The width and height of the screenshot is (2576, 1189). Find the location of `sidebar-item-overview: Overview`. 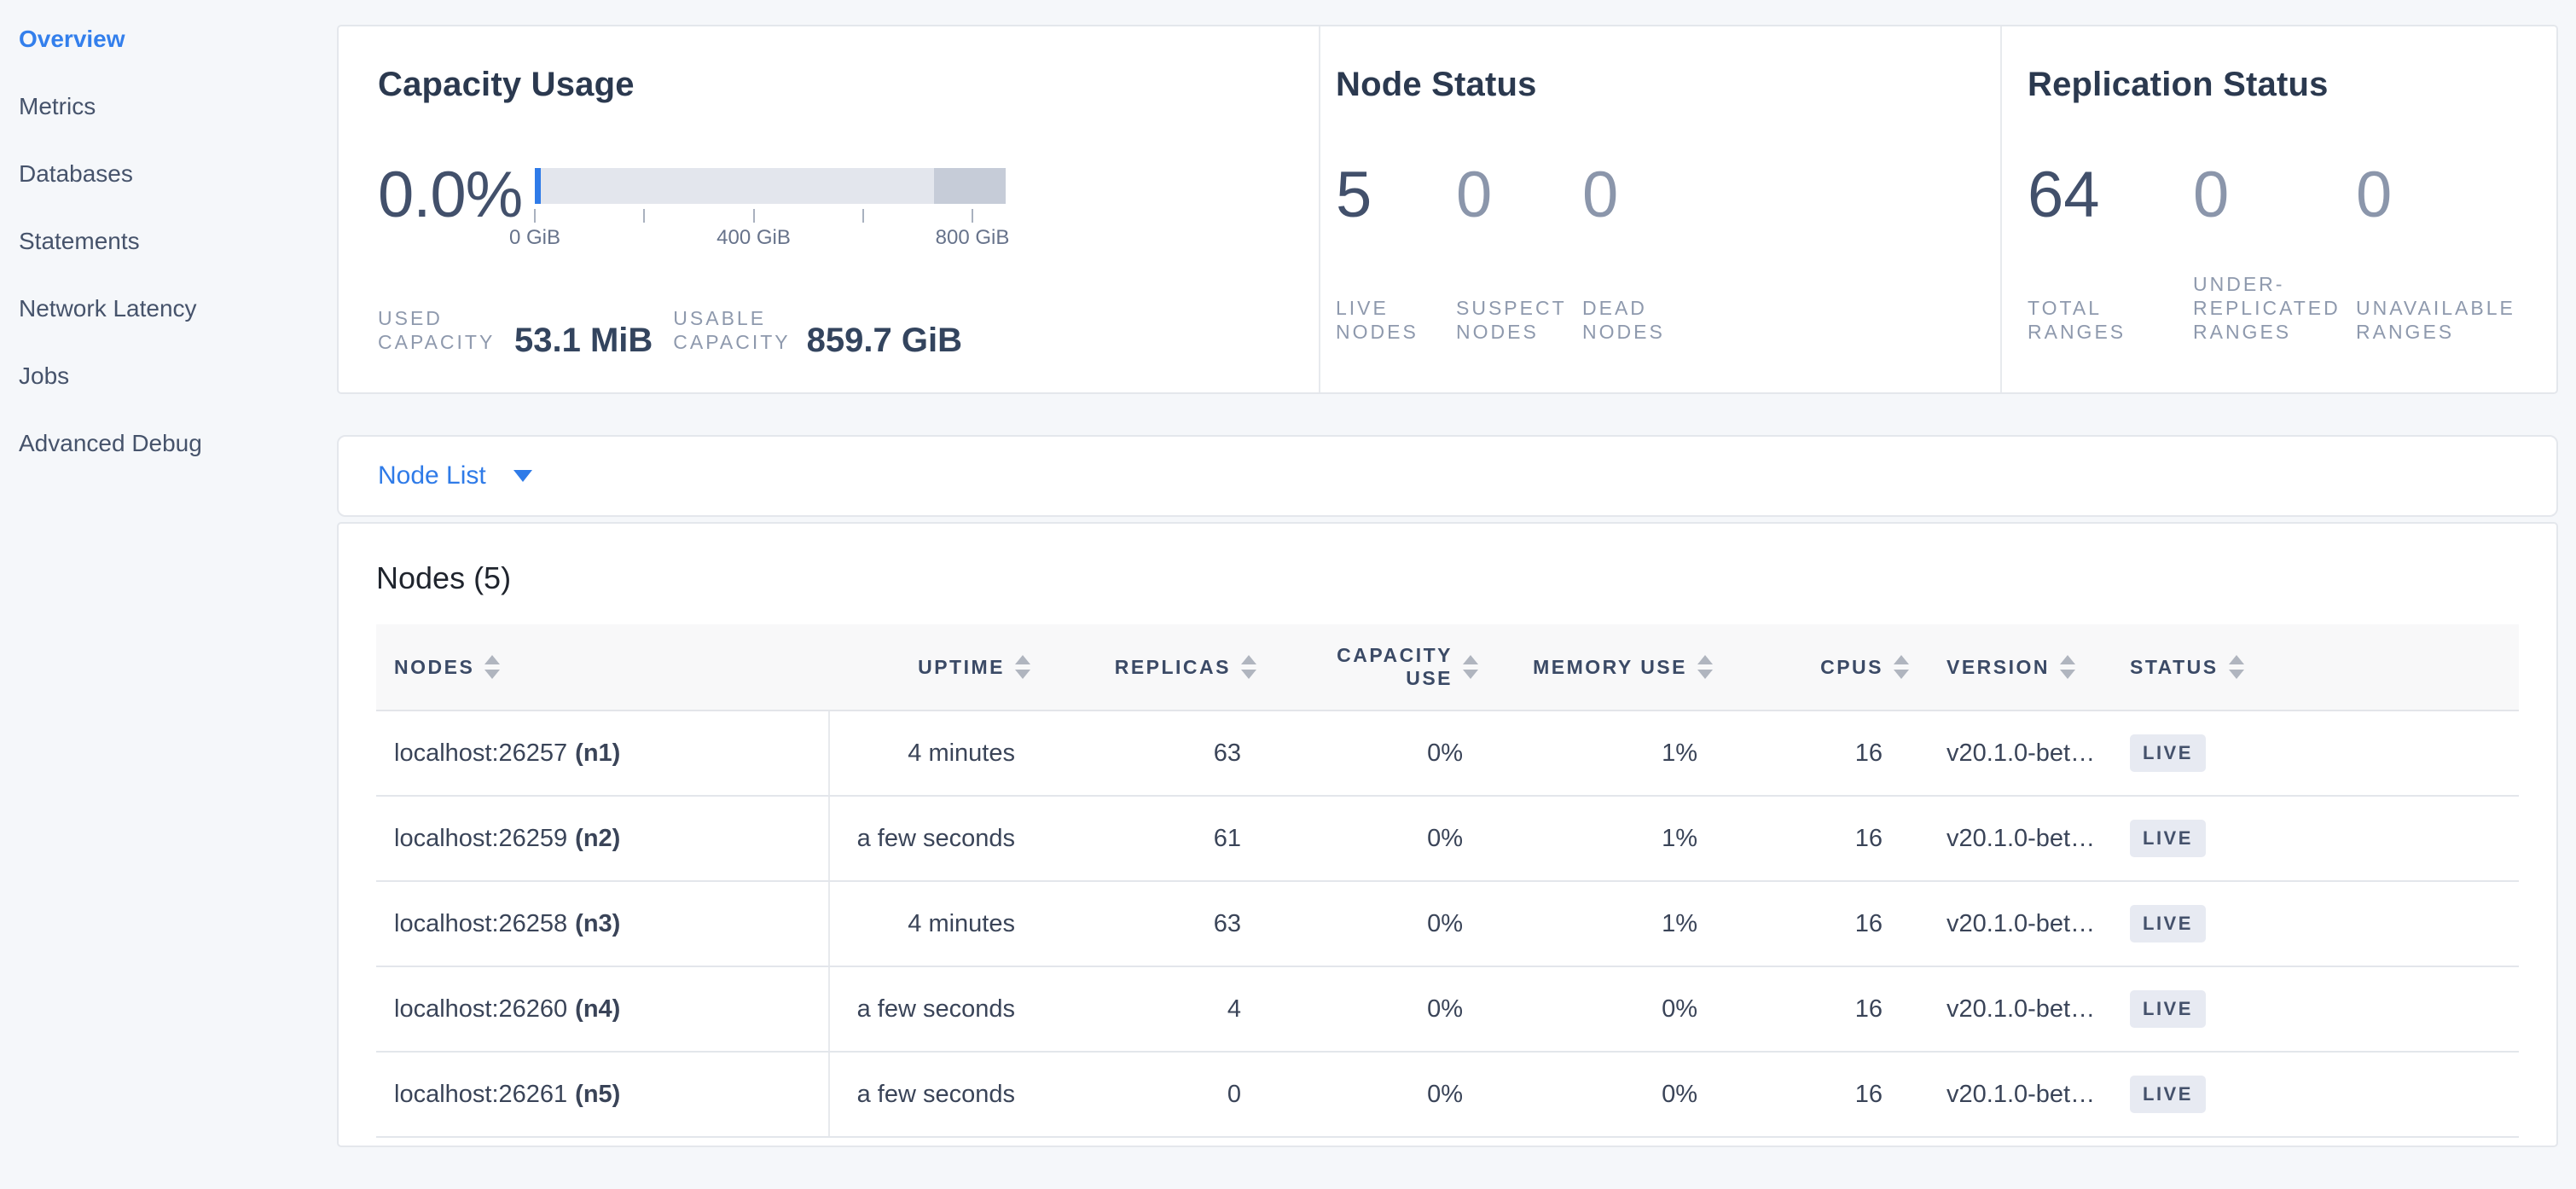

sidebar-item-overview: Overview is located at coordinates (72, 38).